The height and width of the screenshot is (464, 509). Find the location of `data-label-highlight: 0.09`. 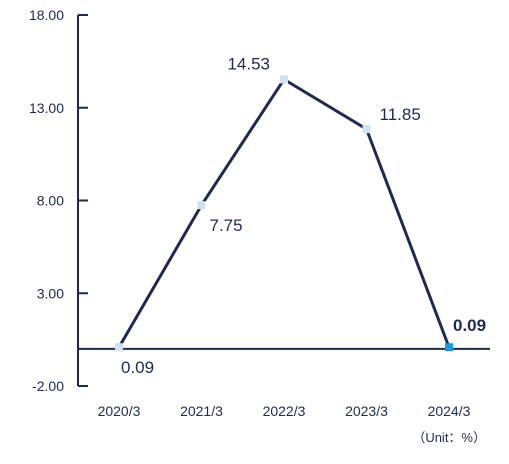

data-label-highlight: 0.09 is located at coordinates (469, 325).